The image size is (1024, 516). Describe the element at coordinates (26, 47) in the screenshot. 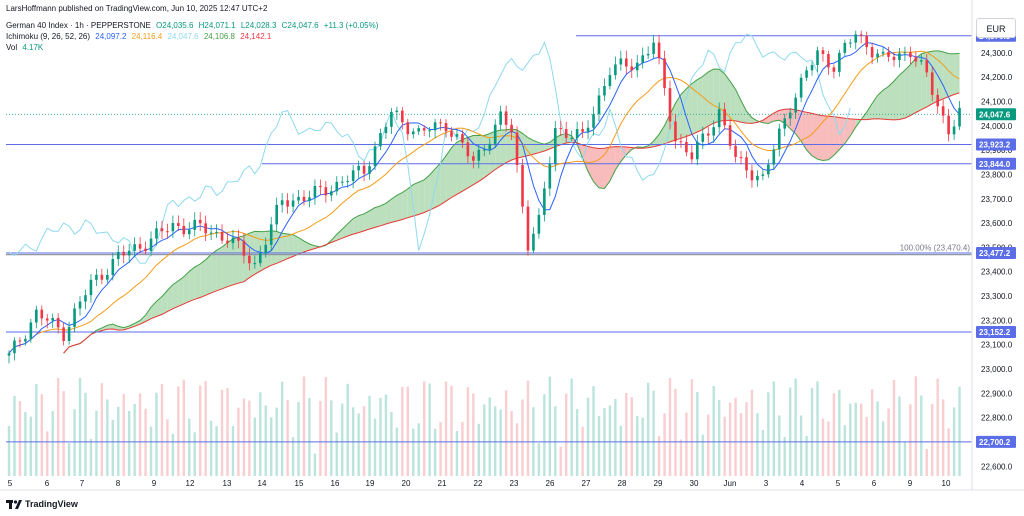

I see `volume-legend: Vol 4.17K` at that location.